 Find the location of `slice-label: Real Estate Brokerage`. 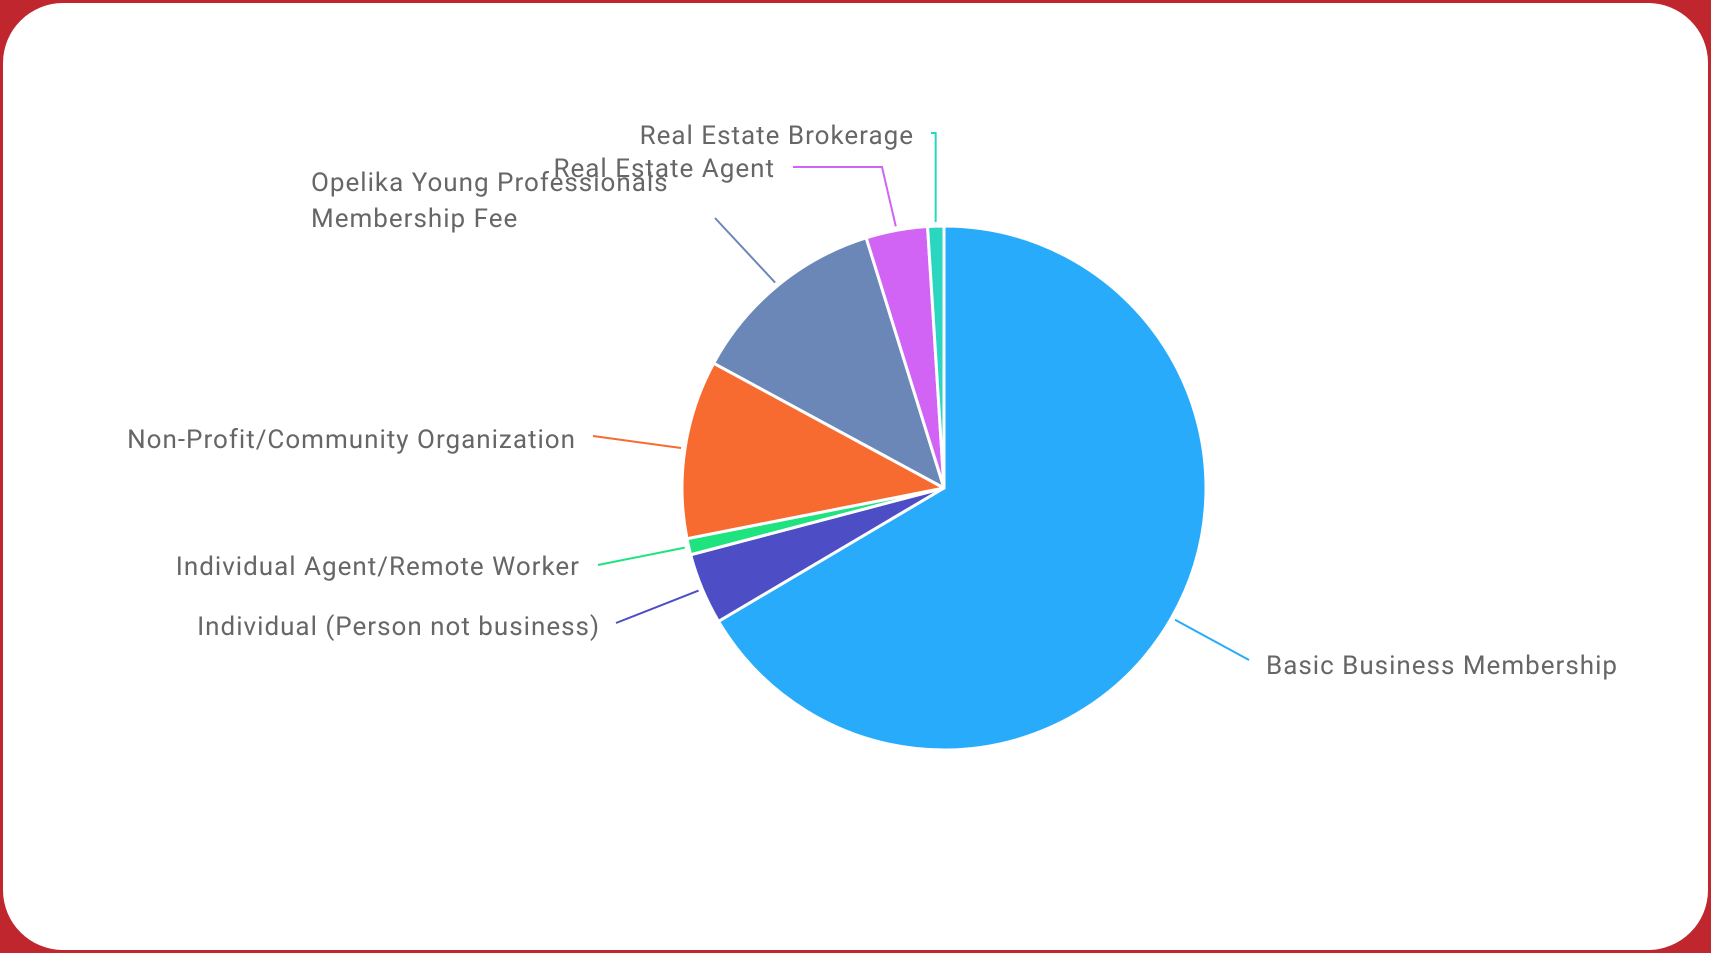

slice-label: Real Estate Brokerage is located at coordinates (776, 136).